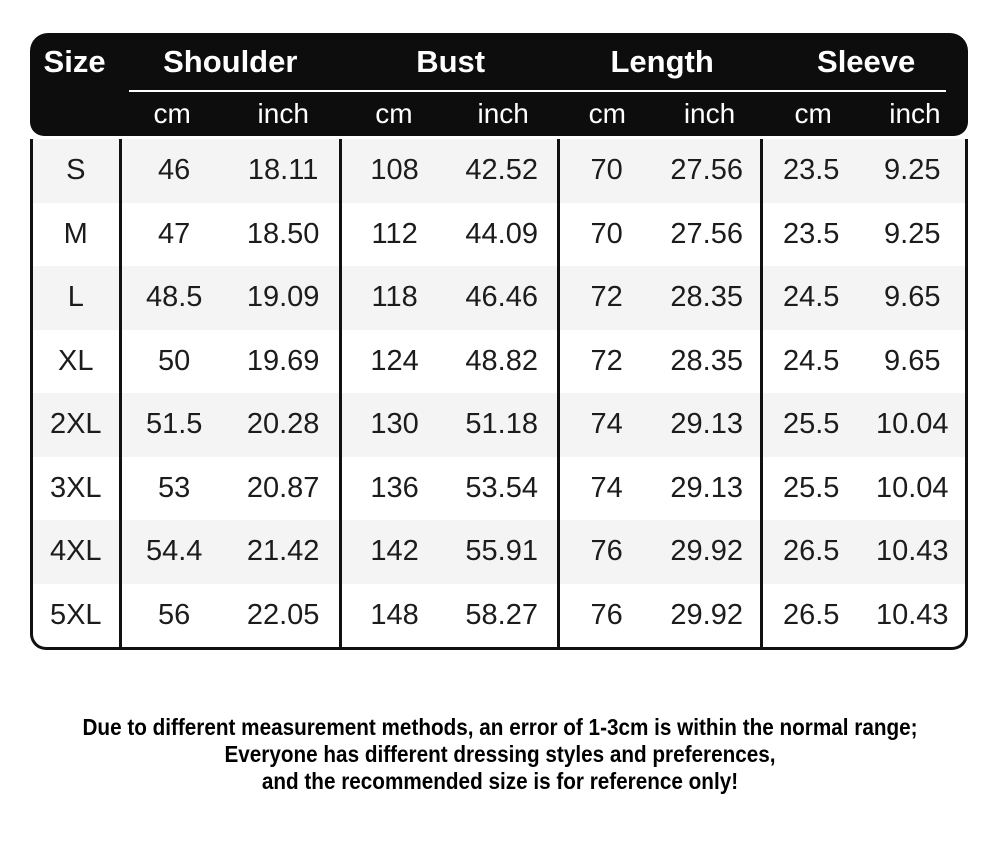 The width and height of the screenshot is (1000, 852). I want to click on size-cell: L, so click(77, 298).